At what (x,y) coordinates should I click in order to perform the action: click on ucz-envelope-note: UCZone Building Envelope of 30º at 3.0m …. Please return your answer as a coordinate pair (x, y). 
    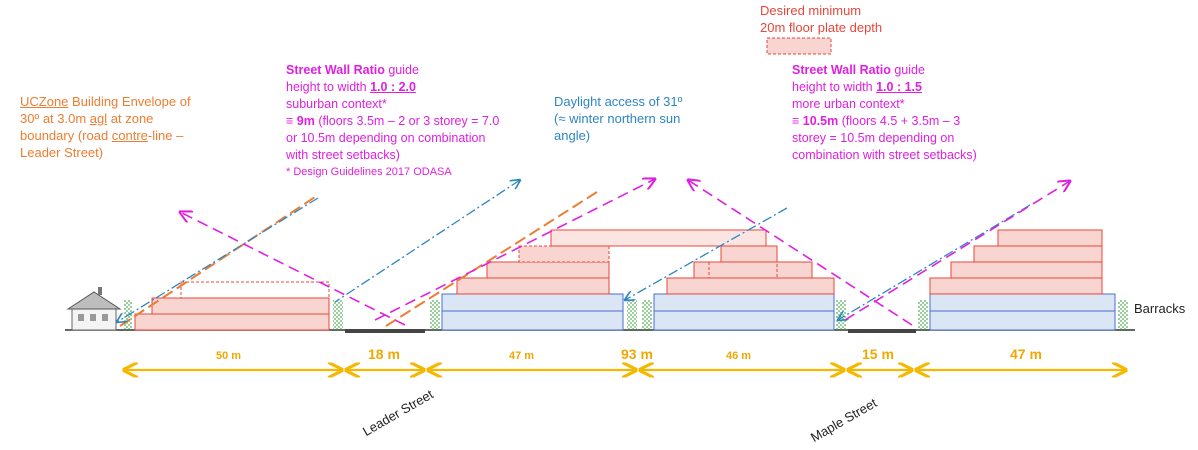
    Looking at the image, I should click on (105, 127).